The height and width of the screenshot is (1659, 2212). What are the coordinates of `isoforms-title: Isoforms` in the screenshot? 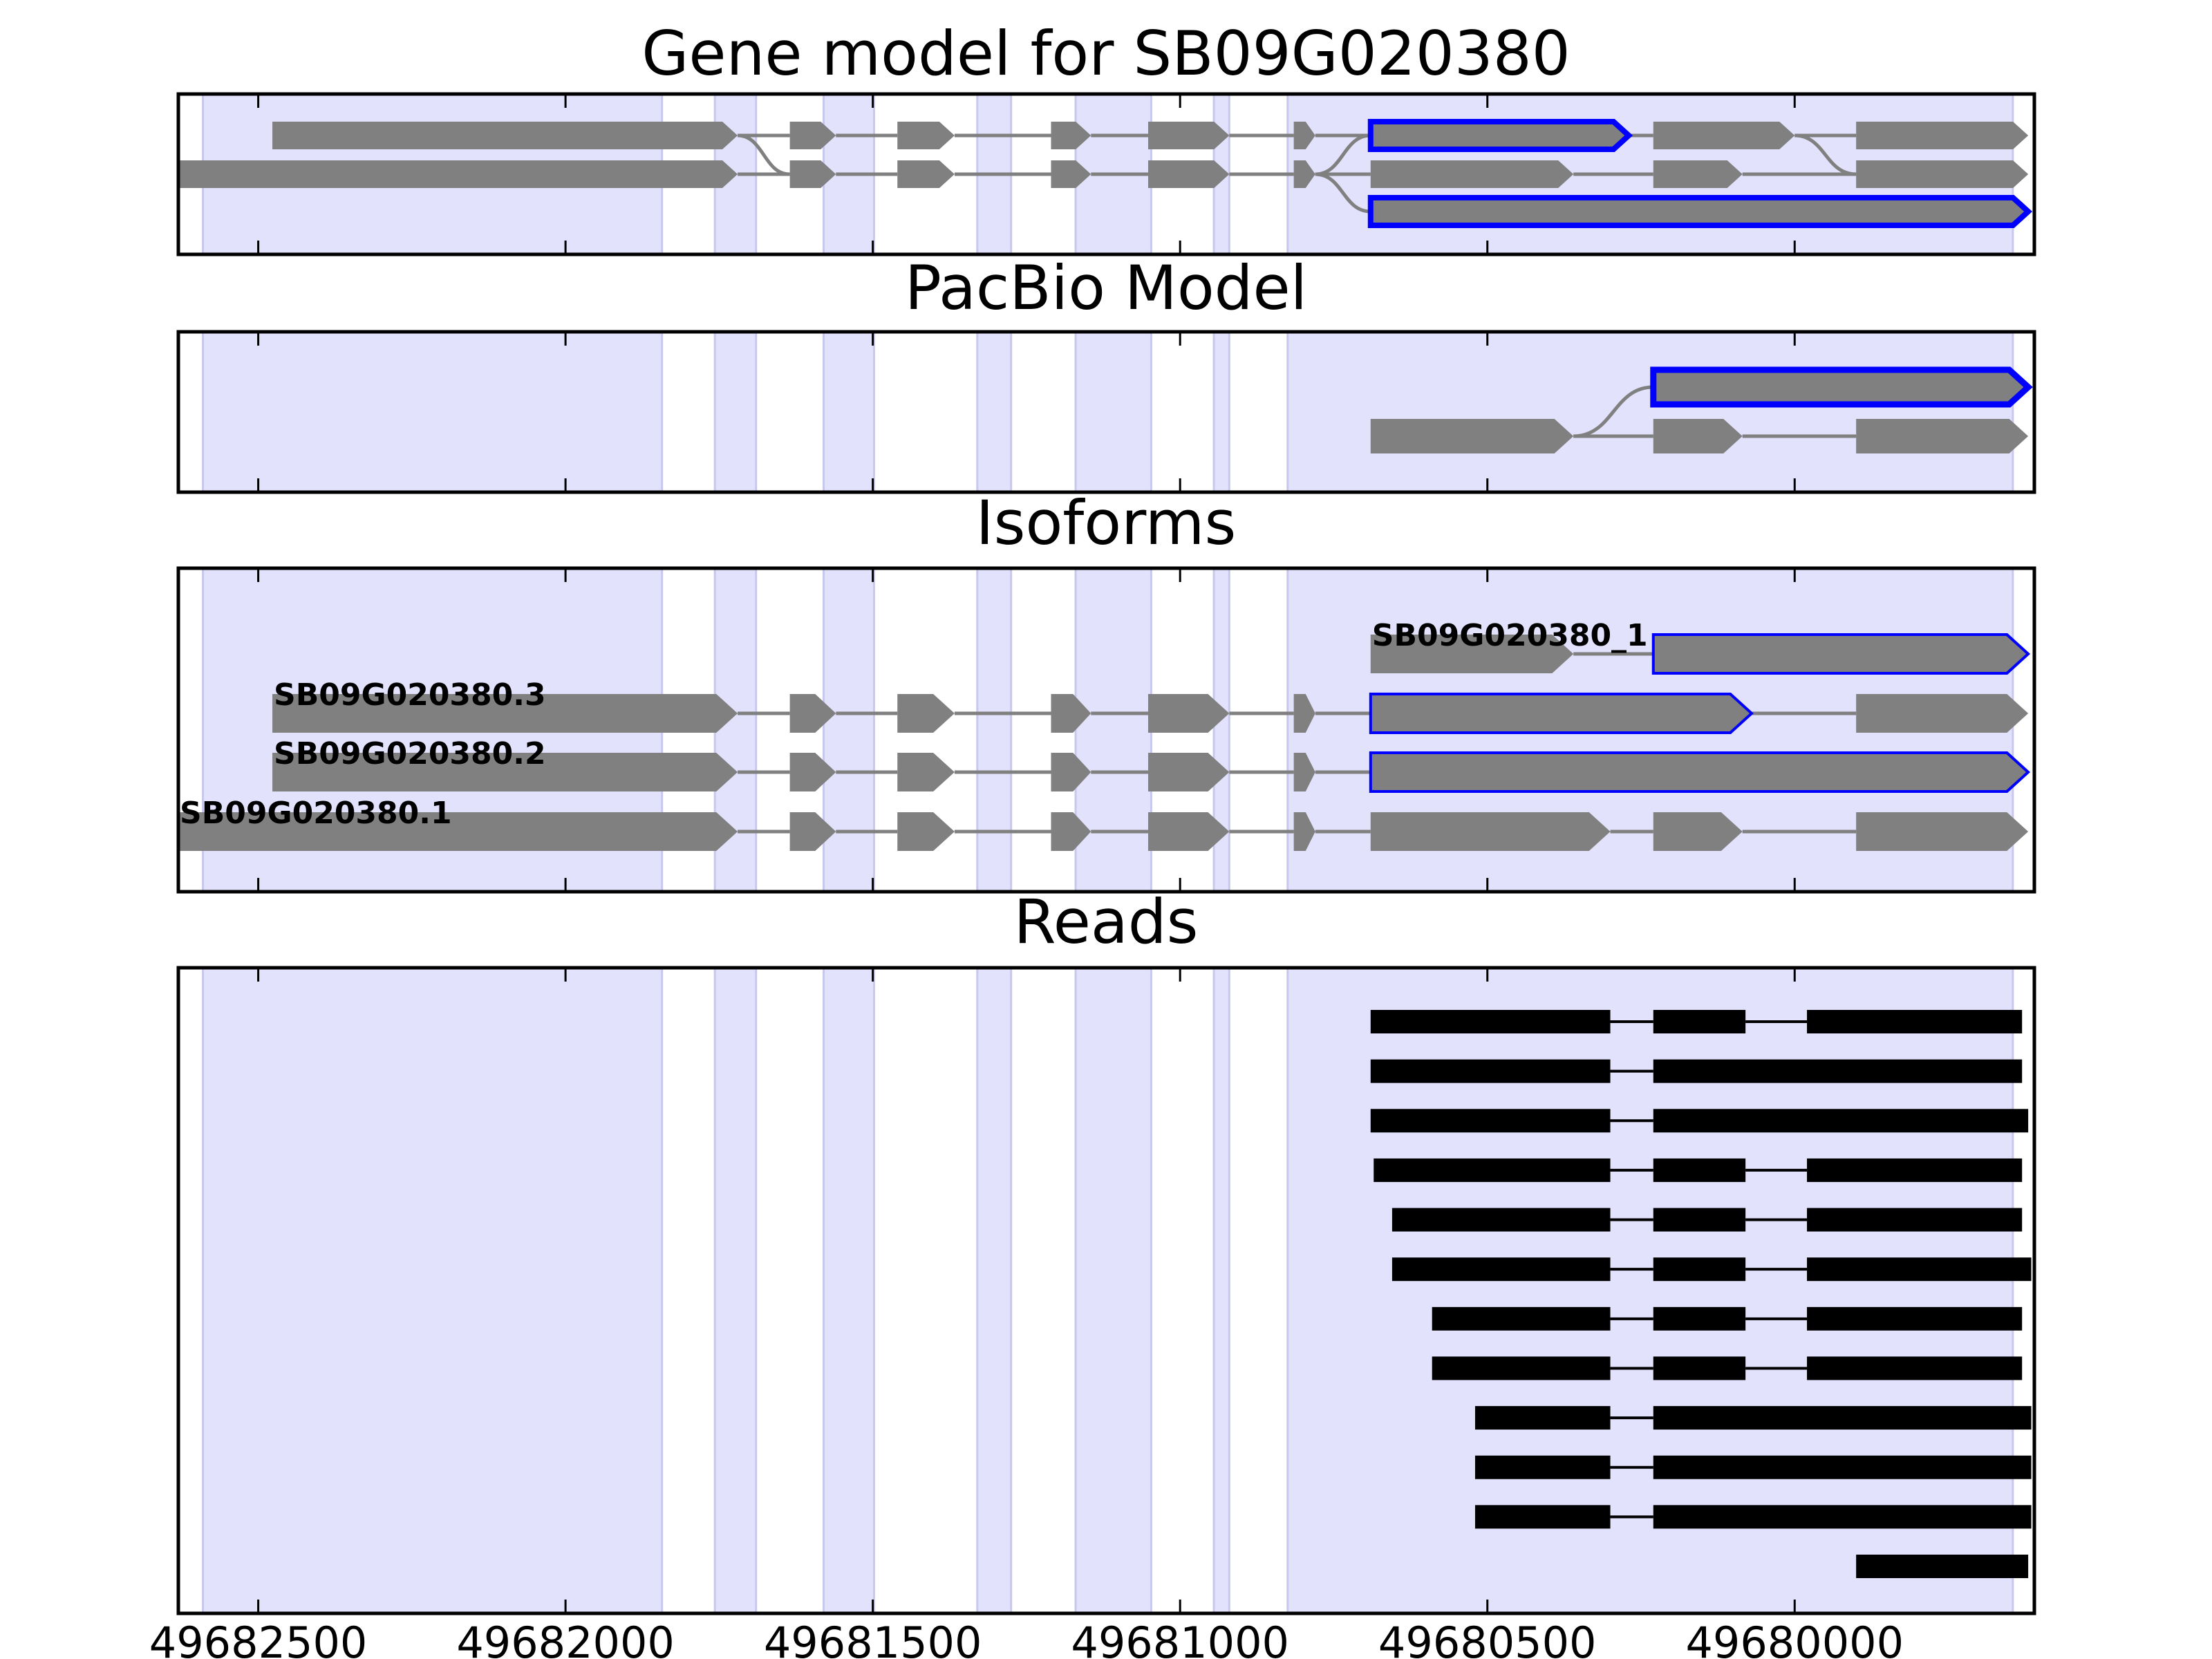 It's located at (1106, 523).